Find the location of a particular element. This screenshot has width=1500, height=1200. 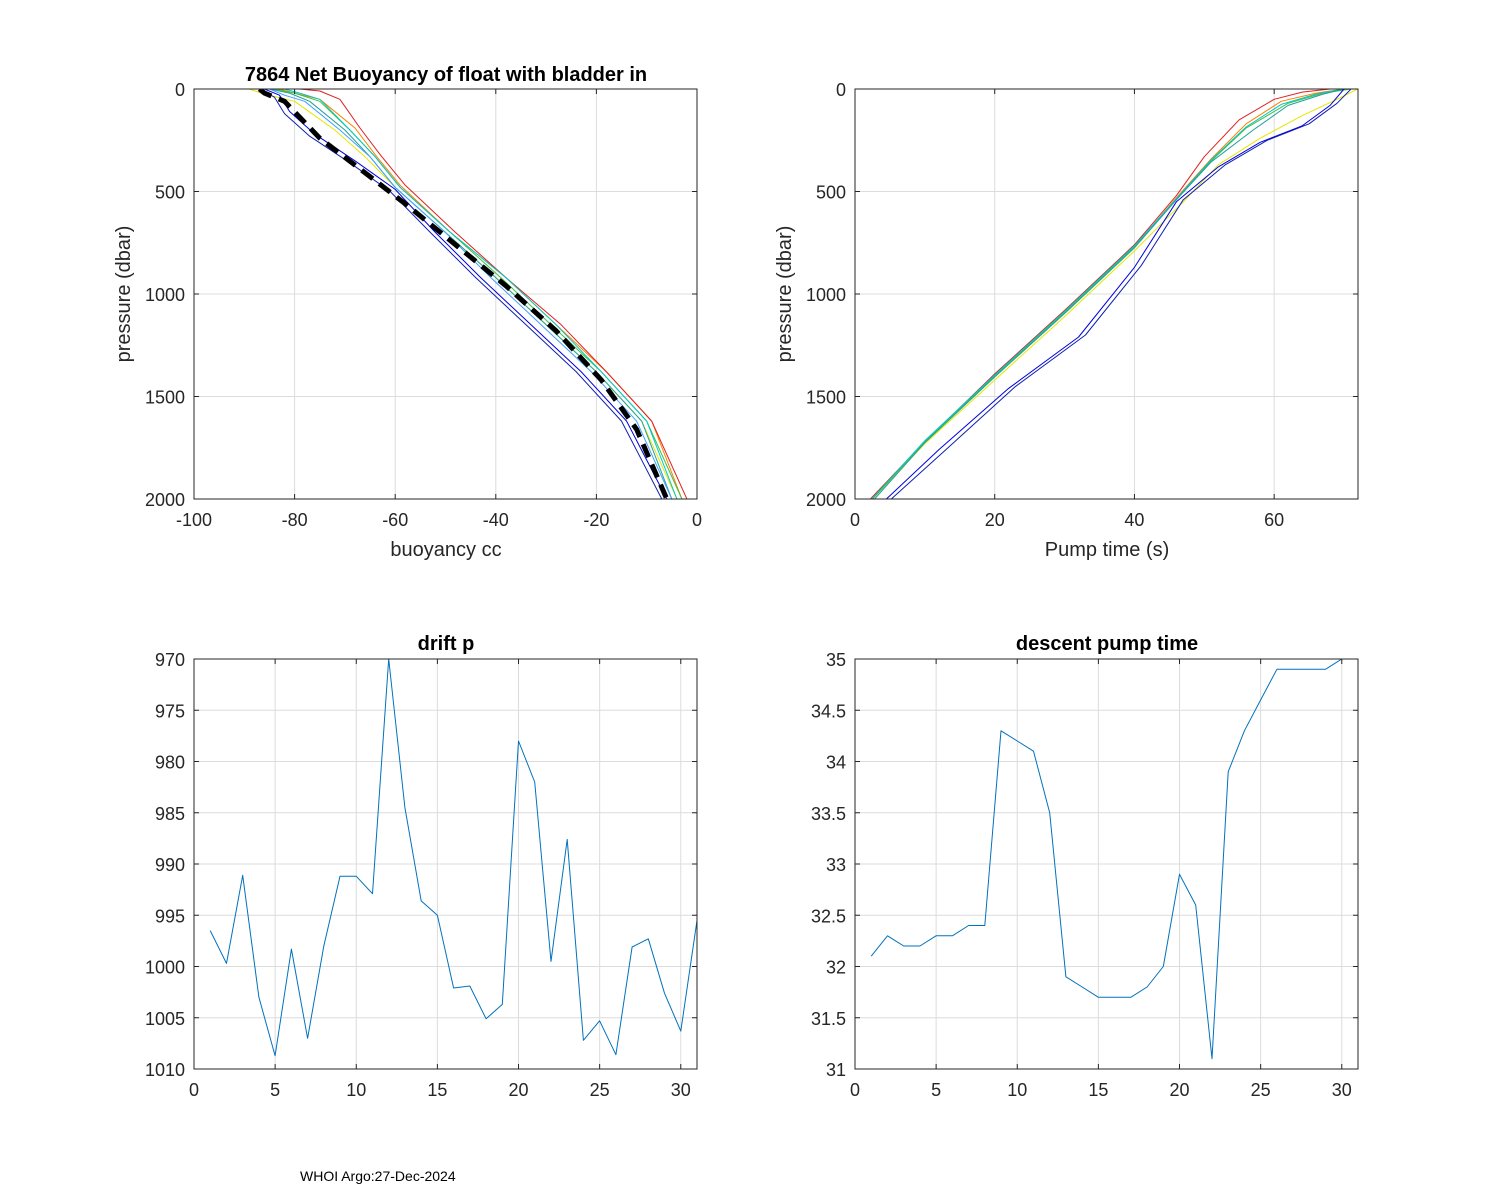

drift-ytick-label: 980 is located at coordinates (170, 763).